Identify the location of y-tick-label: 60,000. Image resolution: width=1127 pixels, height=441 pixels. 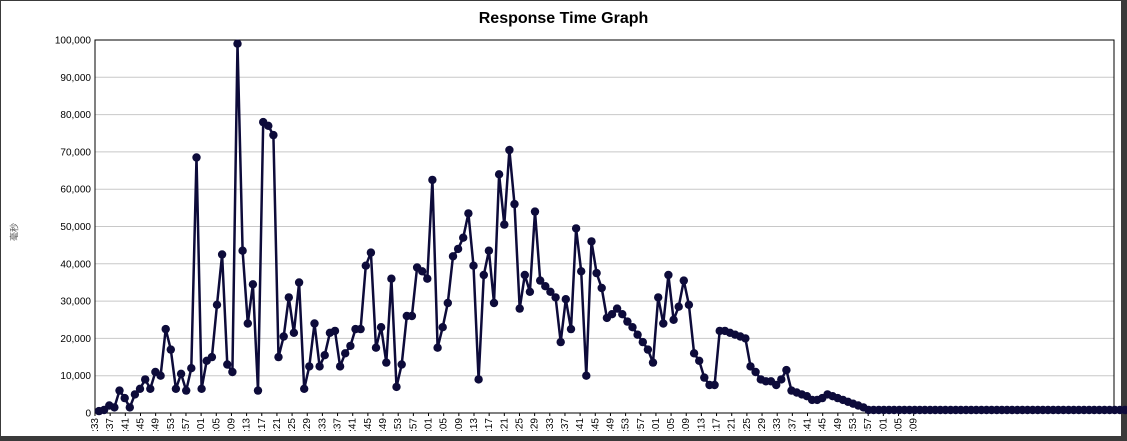
(75, 190).